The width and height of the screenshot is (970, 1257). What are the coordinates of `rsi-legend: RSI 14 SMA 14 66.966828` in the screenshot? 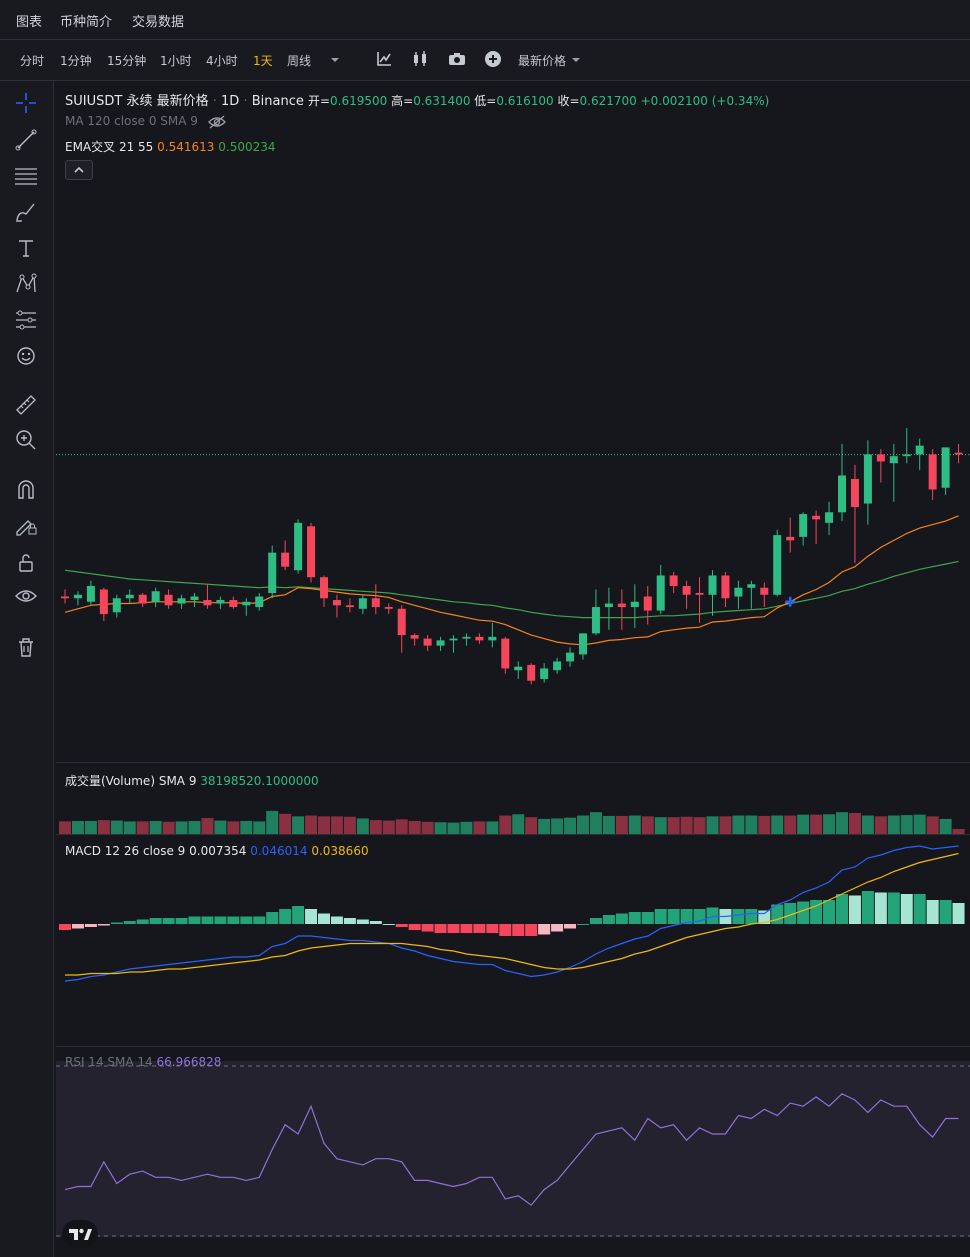 It's located at (143, 1062).